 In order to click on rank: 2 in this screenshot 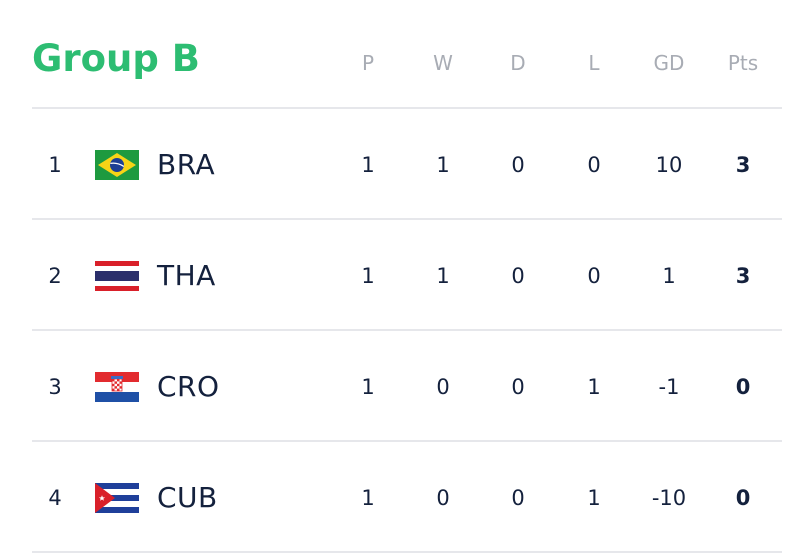, I will do `click(55, 276)`.